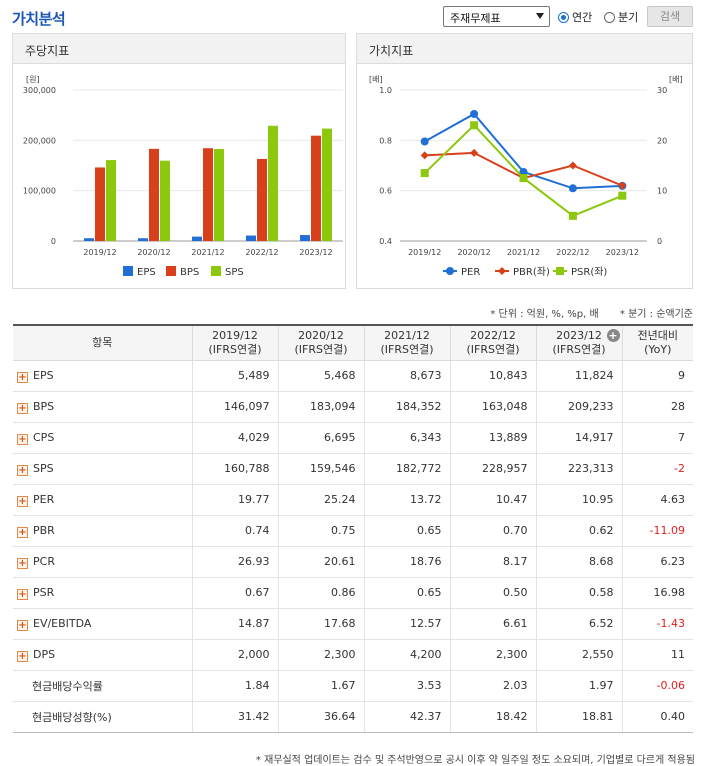 The image size is (705, 766). I want to click on table-cell: 31.42, so click(235, 717).